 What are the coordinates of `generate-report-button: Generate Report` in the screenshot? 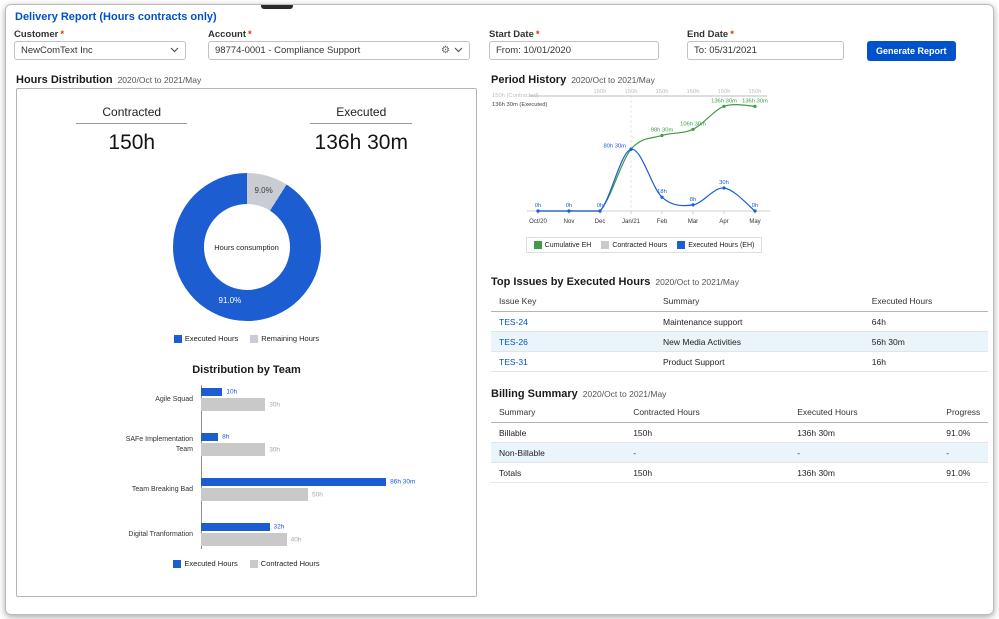 It's located at (911, 51).